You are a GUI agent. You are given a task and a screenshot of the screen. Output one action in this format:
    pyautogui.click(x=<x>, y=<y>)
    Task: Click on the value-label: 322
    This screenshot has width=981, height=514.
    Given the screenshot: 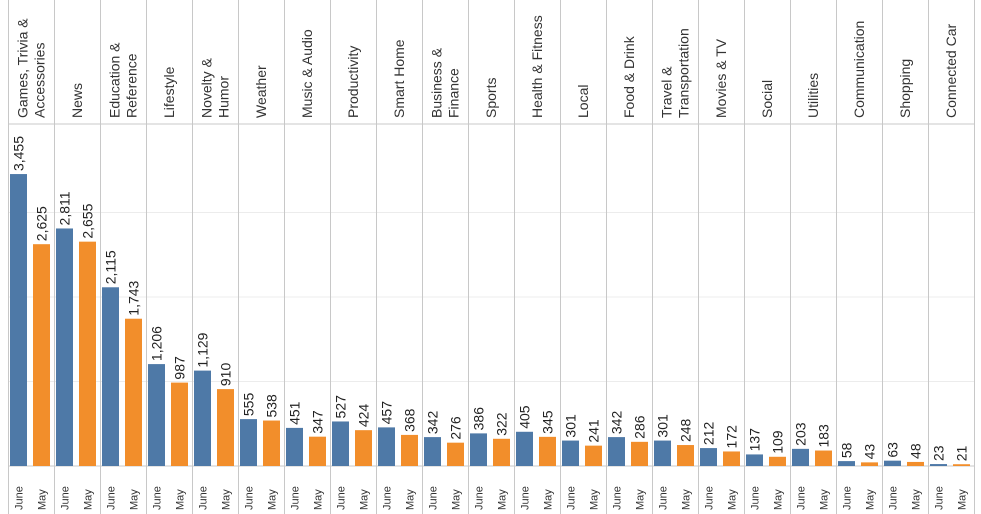 What is the action you would take?
    pyautogui.click(x=502, y=424)
    